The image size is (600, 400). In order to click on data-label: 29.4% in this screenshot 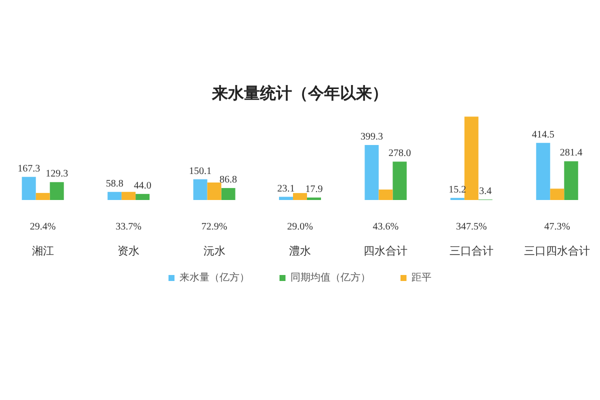, I will do `click(43, 227)`.